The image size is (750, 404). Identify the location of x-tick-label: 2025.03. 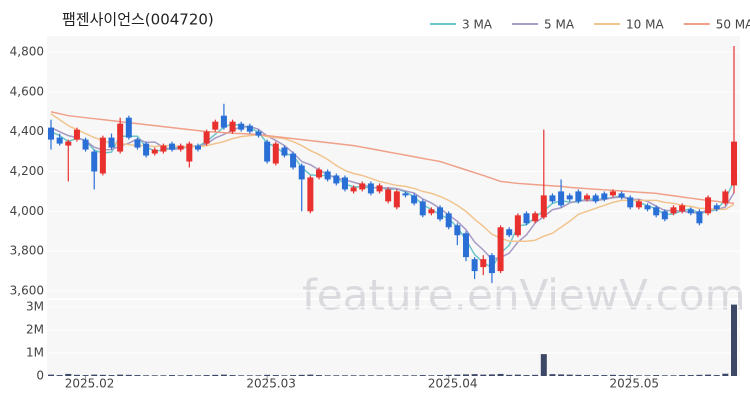
(271, 384).